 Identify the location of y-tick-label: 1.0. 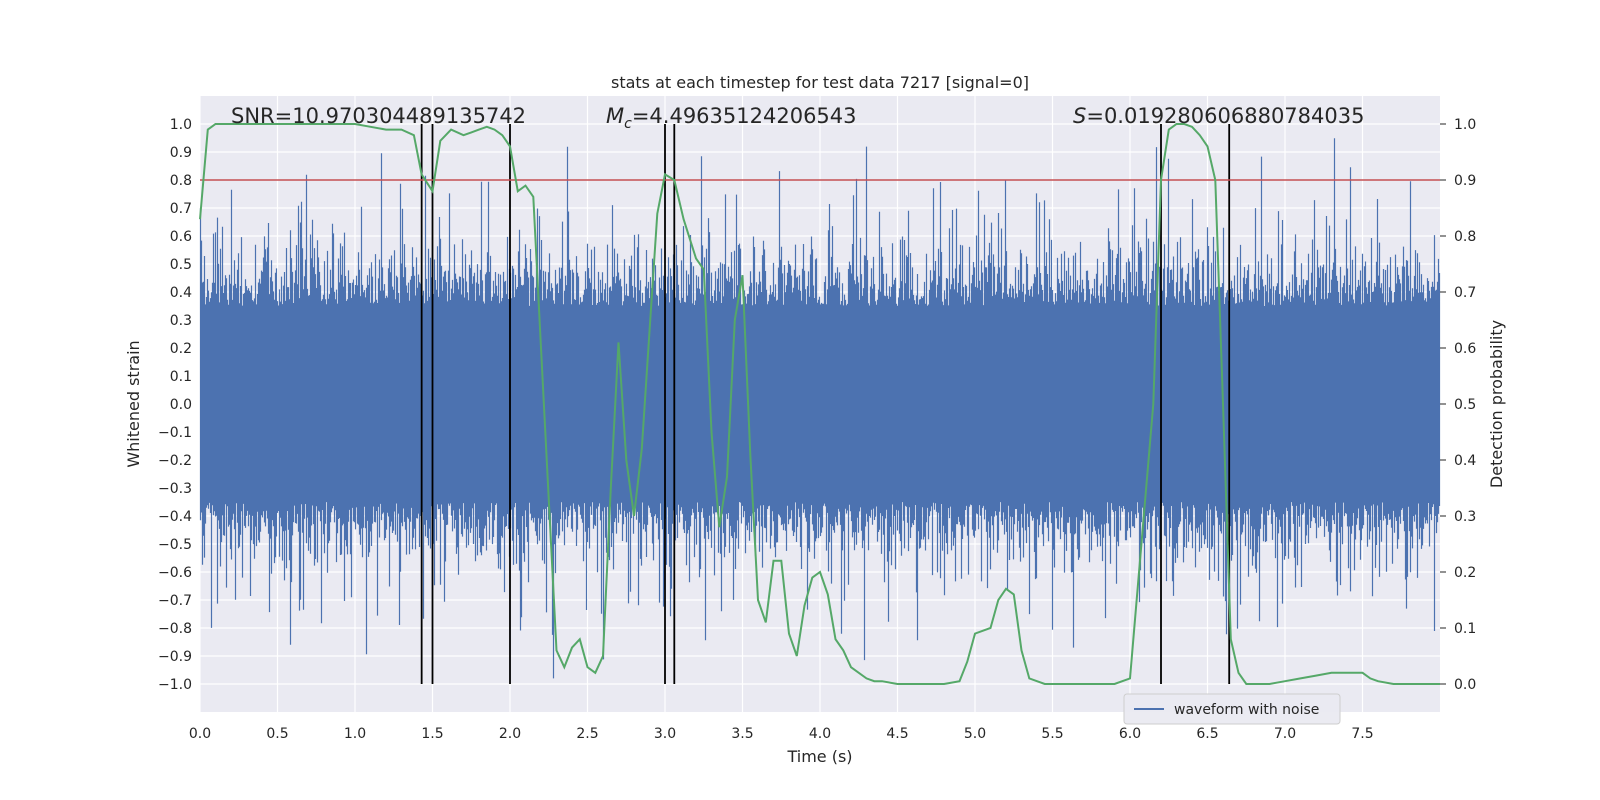
(181, 125).